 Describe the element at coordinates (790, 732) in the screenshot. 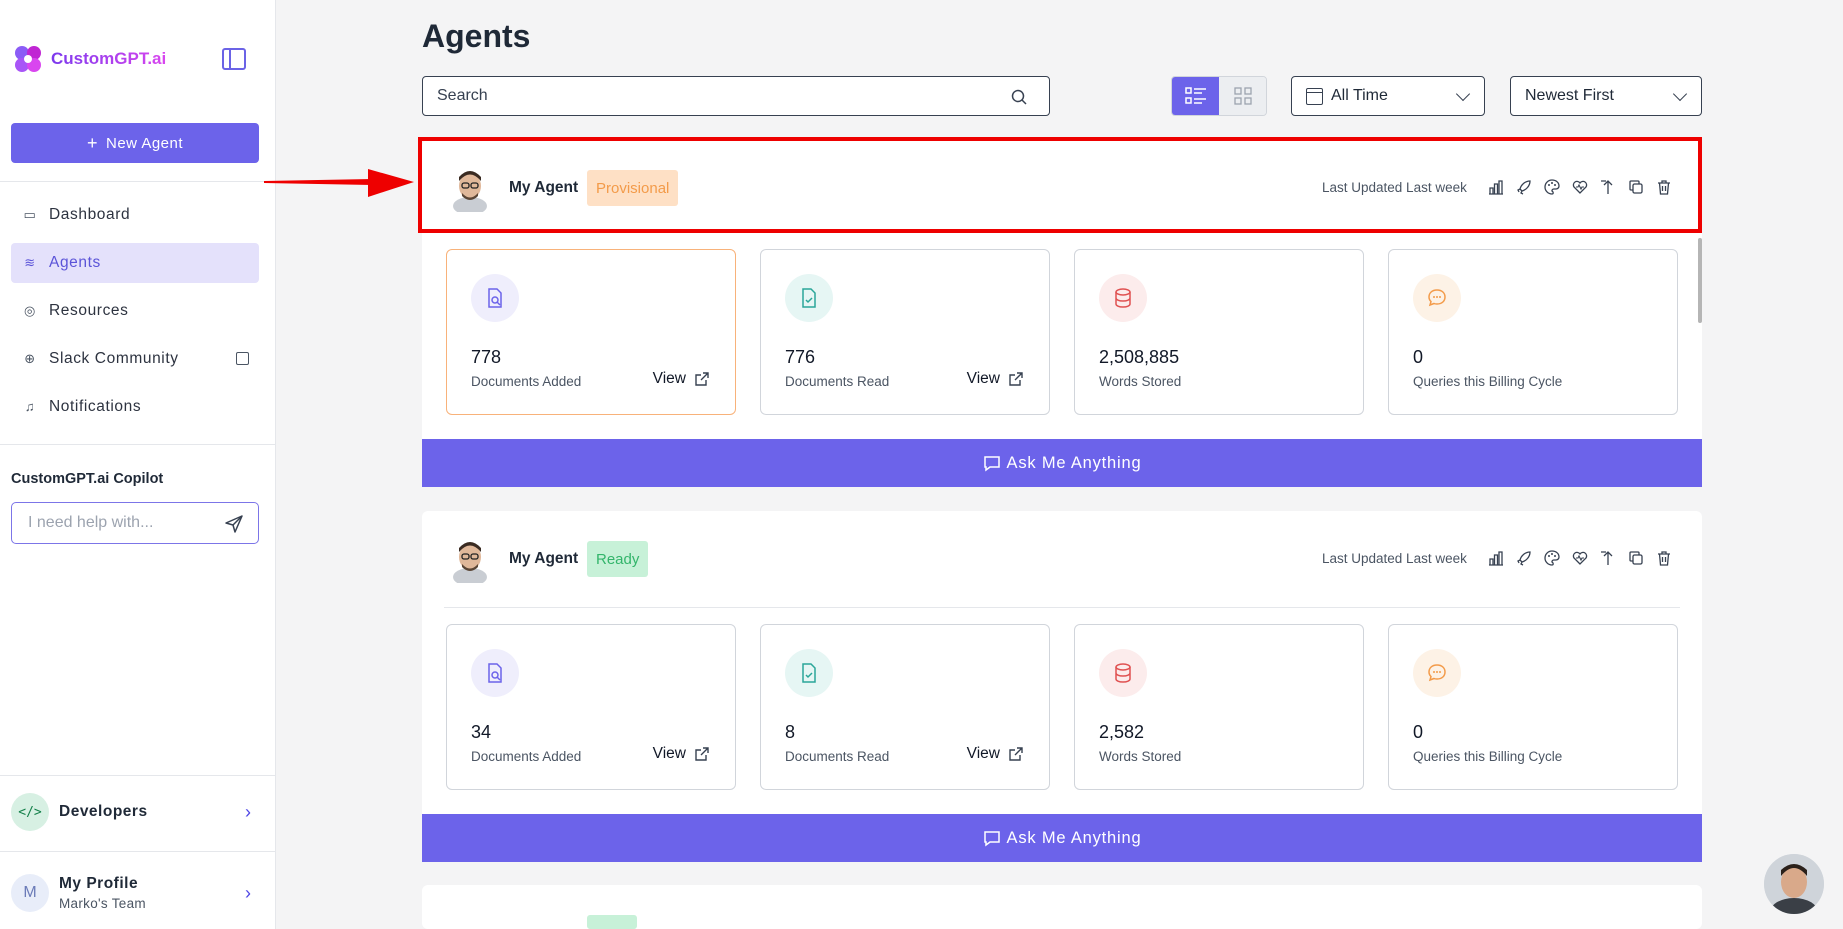

I see `stat-value: 8` at that location.